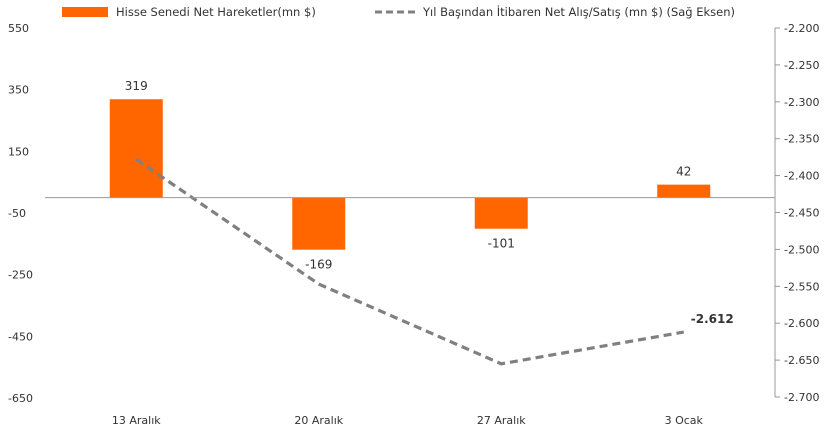 This screenshot has width=832, height=439. What do you see at coordinates (136, 420) in the screenshot?
I see `x-axis-tick-label: 13 Aralık` at bounding box center [136, 420].